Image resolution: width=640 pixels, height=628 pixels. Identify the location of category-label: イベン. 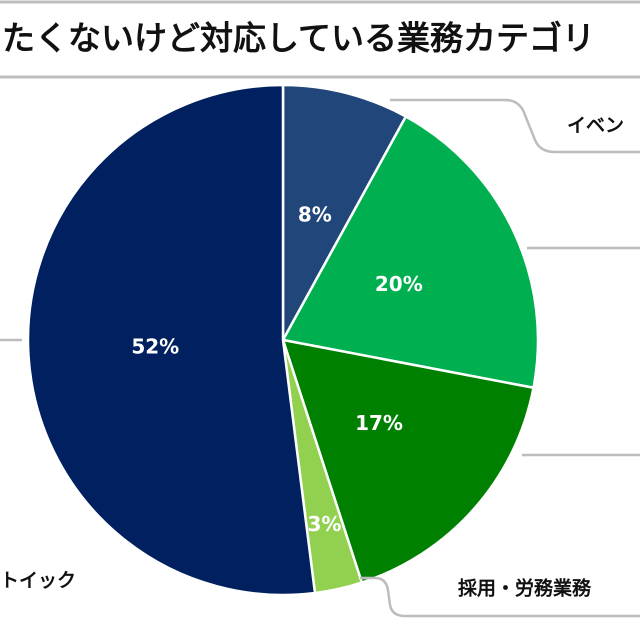
(595, 126).